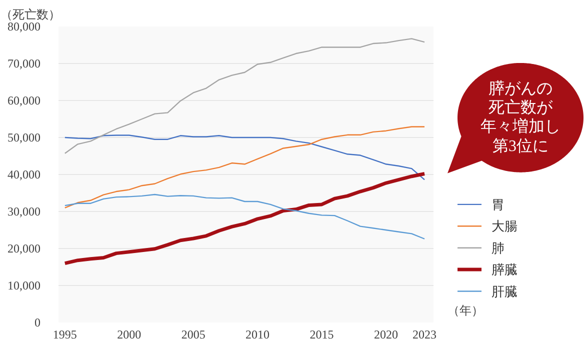 The image size is (585, 341). I want to click on x-tick-label: 2005, so click(193, 334).